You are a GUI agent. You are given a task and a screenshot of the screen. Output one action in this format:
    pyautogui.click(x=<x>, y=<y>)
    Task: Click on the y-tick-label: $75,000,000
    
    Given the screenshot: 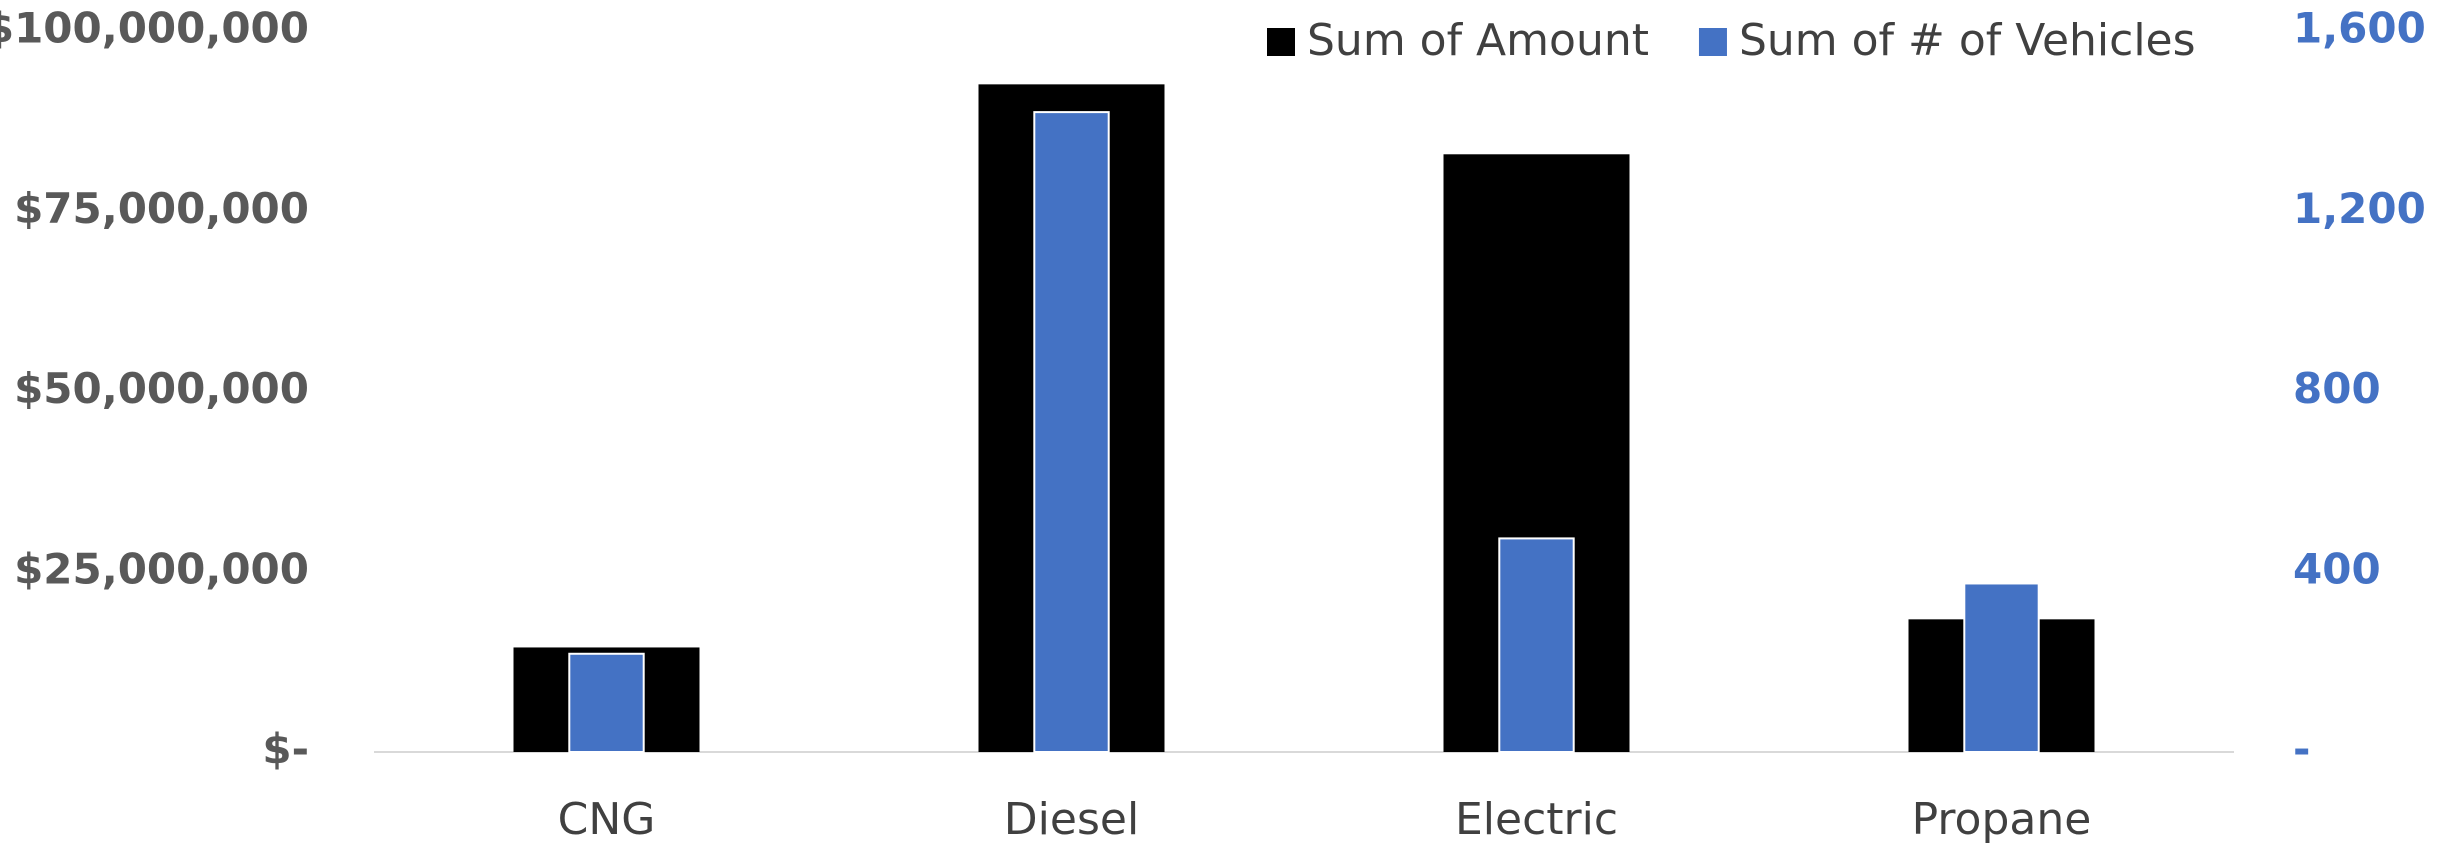 What is the action you would take?
    pyautogui.click(x=161, y=208)
    